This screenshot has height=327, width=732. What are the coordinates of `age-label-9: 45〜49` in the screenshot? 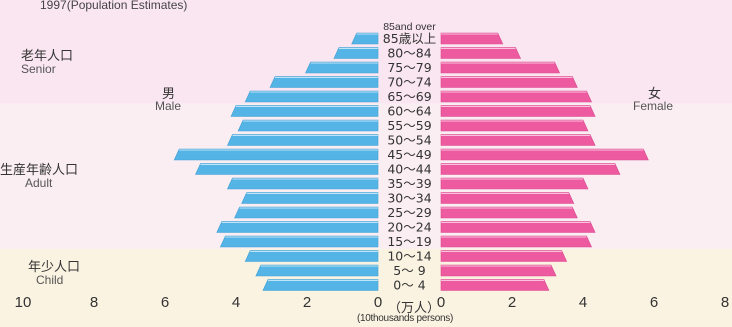 It's located at (409, 154).